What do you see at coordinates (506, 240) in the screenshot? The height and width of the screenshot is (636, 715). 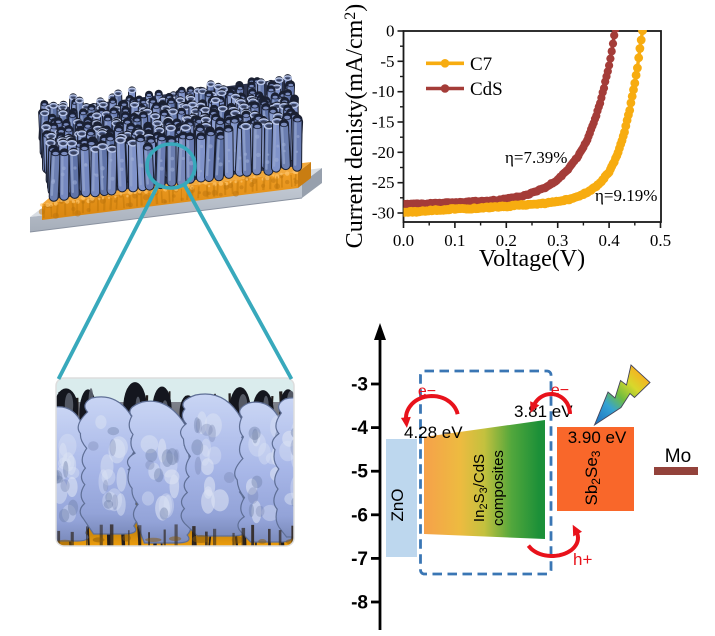 I see `svg-text: 0.2` at bounding box center [506, 240].